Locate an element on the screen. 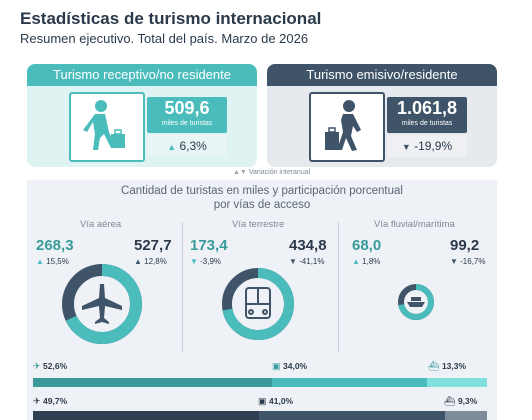 The height and width of the screenshot is (420, 532). sea-emisivo-variation: ▼ -16,7% is located at coordinates (468, 261).